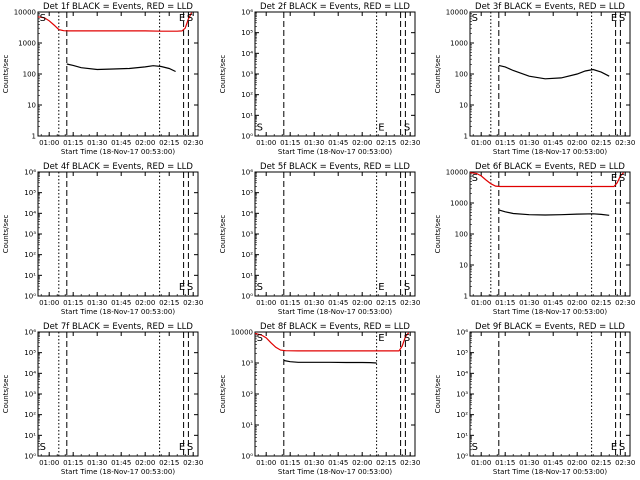  I want to click on panel-title: Det 2f BLACK = Events, RED = LLD, so click(335, 7).